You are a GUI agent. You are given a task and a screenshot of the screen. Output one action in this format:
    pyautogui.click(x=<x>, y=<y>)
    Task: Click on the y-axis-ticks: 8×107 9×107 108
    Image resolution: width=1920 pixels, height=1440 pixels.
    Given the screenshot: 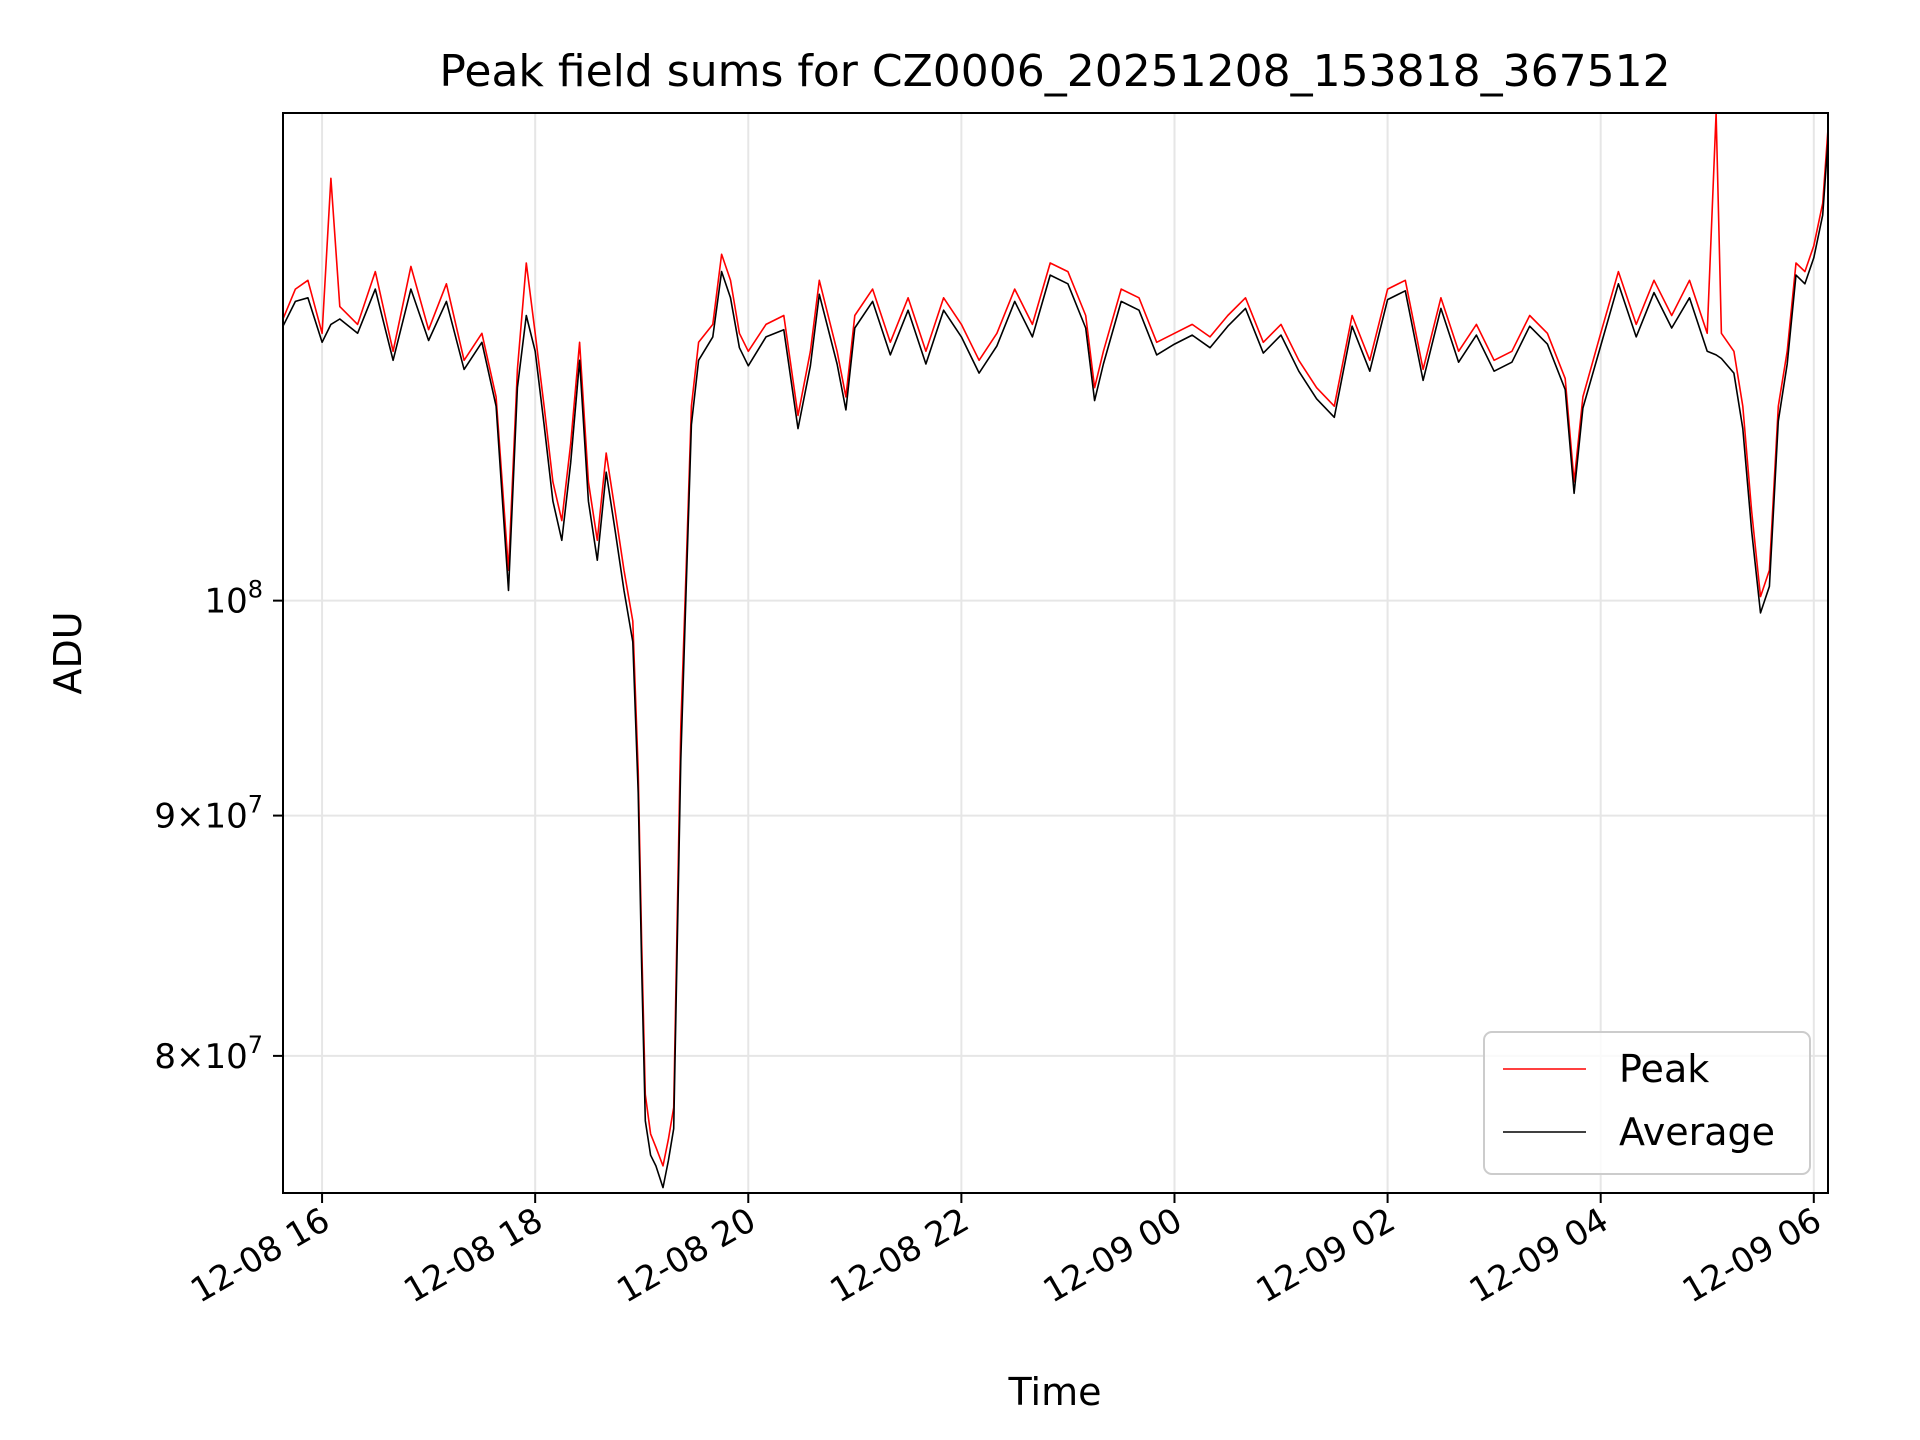 What is the action you would take?
    pyautogui.click(x=218, y=826)
    